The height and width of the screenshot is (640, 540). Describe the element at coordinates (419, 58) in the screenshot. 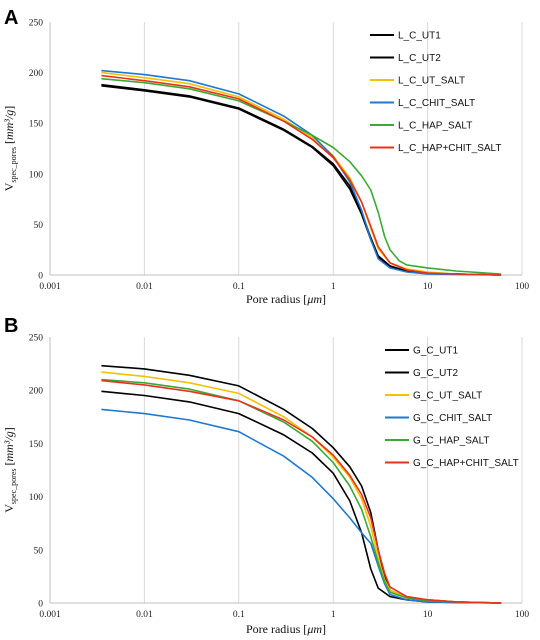

I see `legend-label: L_C_UT2` at that location.